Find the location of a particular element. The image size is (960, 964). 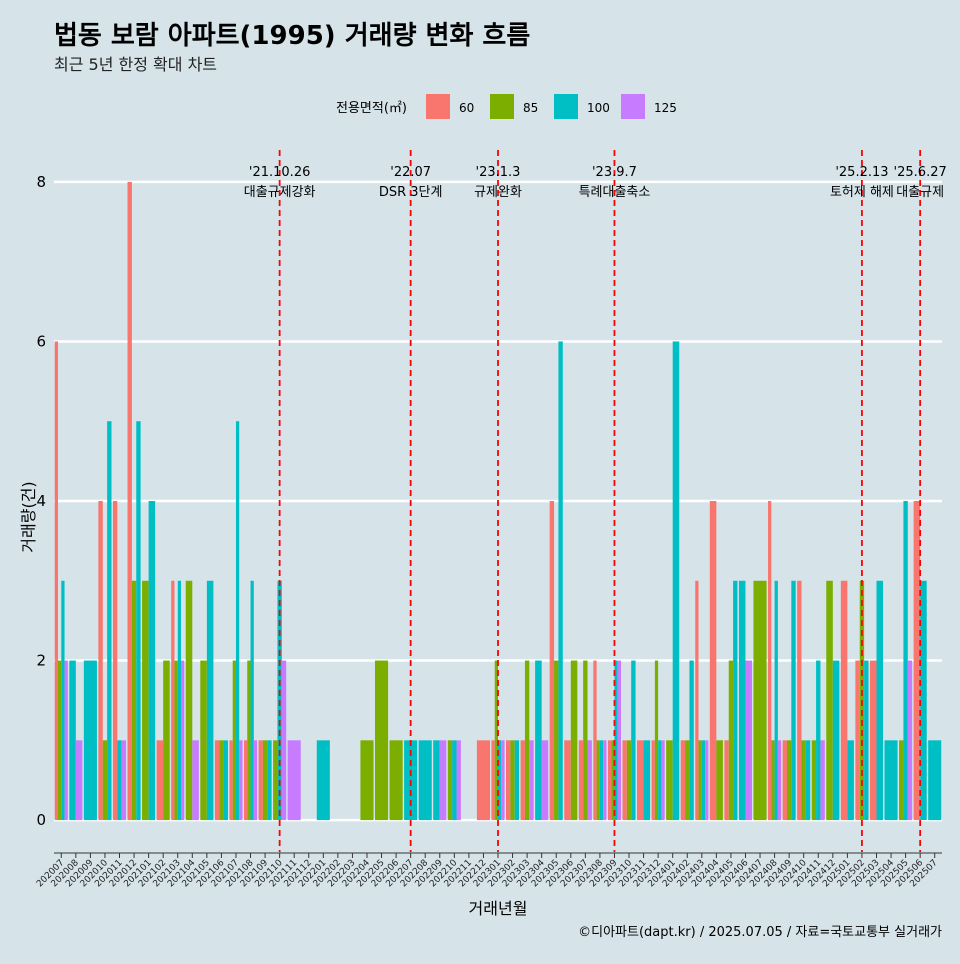

legend-label: 60 is located at coordinates (466, 108).